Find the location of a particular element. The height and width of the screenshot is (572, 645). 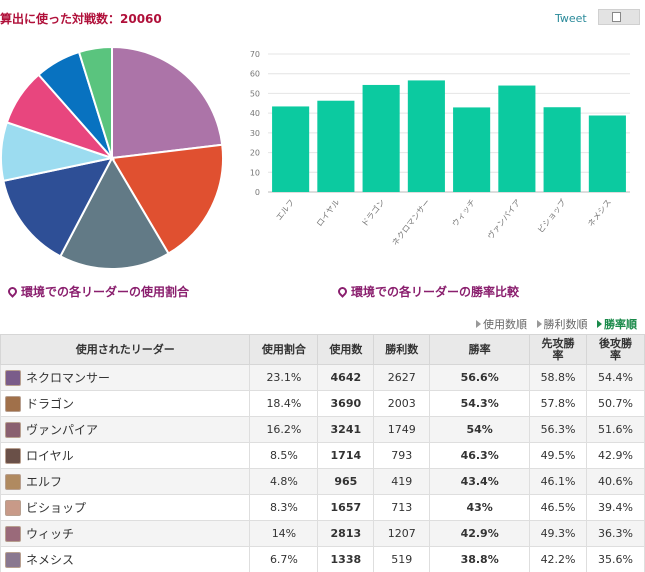

x-tick-label: ネメシス is located at coordinates (599, 213).